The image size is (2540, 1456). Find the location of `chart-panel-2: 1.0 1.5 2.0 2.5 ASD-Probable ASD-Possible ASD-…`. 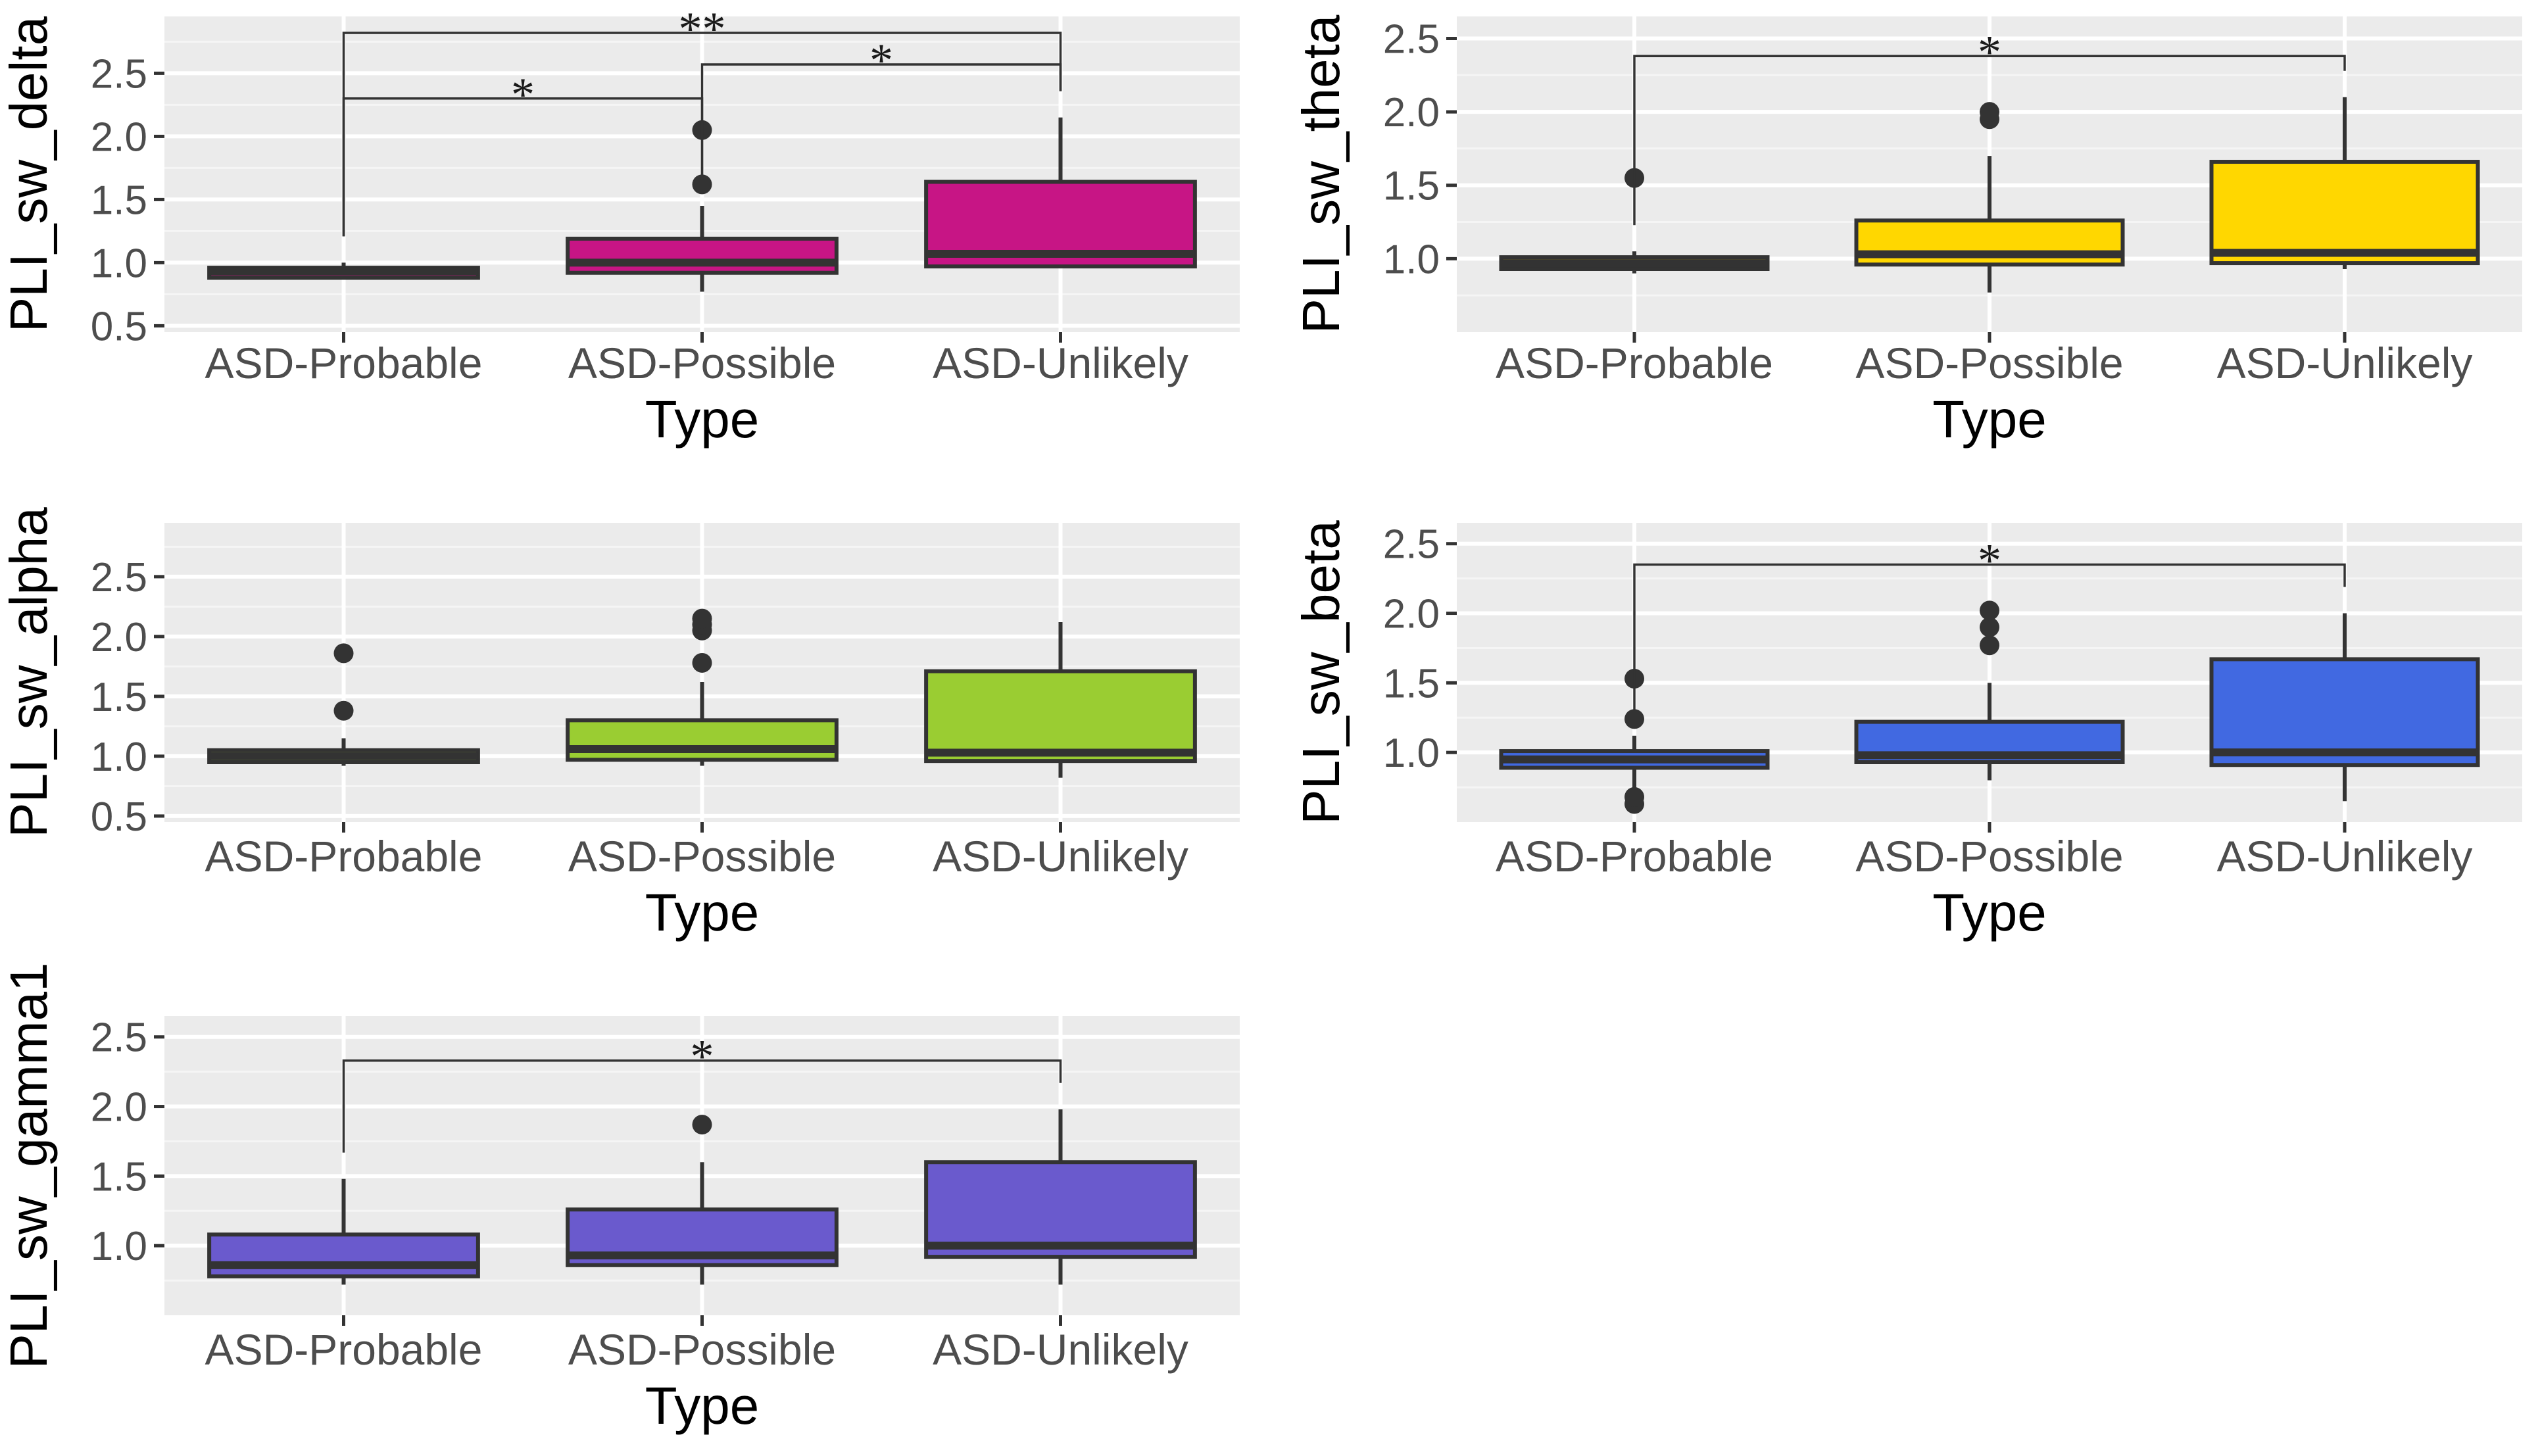

chart-panel-2: 1.0 1.5 2.0 2.5 ASD-Probable ASD-Possible ASD-… is located at coordinates (1907, 231).